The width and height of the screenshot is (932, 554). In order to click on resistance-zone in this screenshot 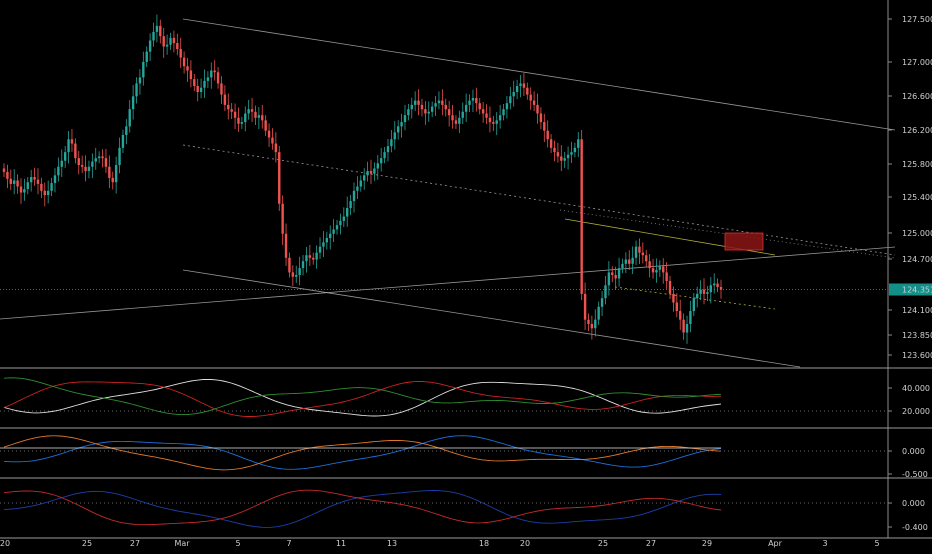, I will do `click(744, 241)`.